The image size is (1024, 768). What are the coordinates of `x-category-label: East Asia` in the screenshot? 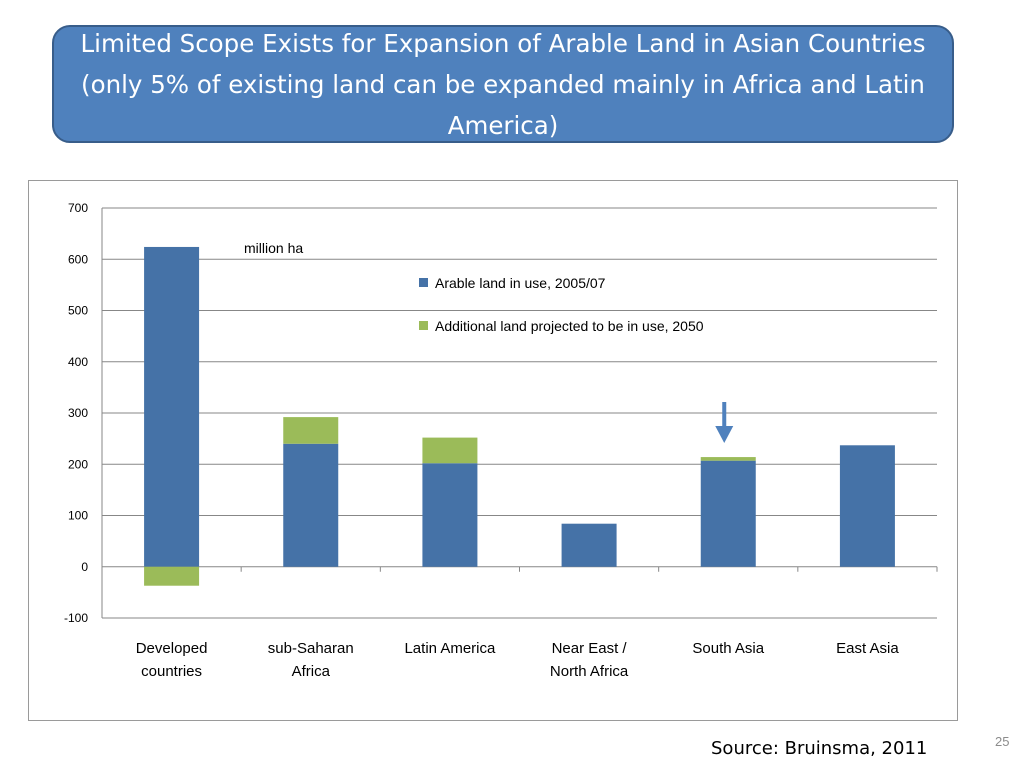 It's located at (867, 648).